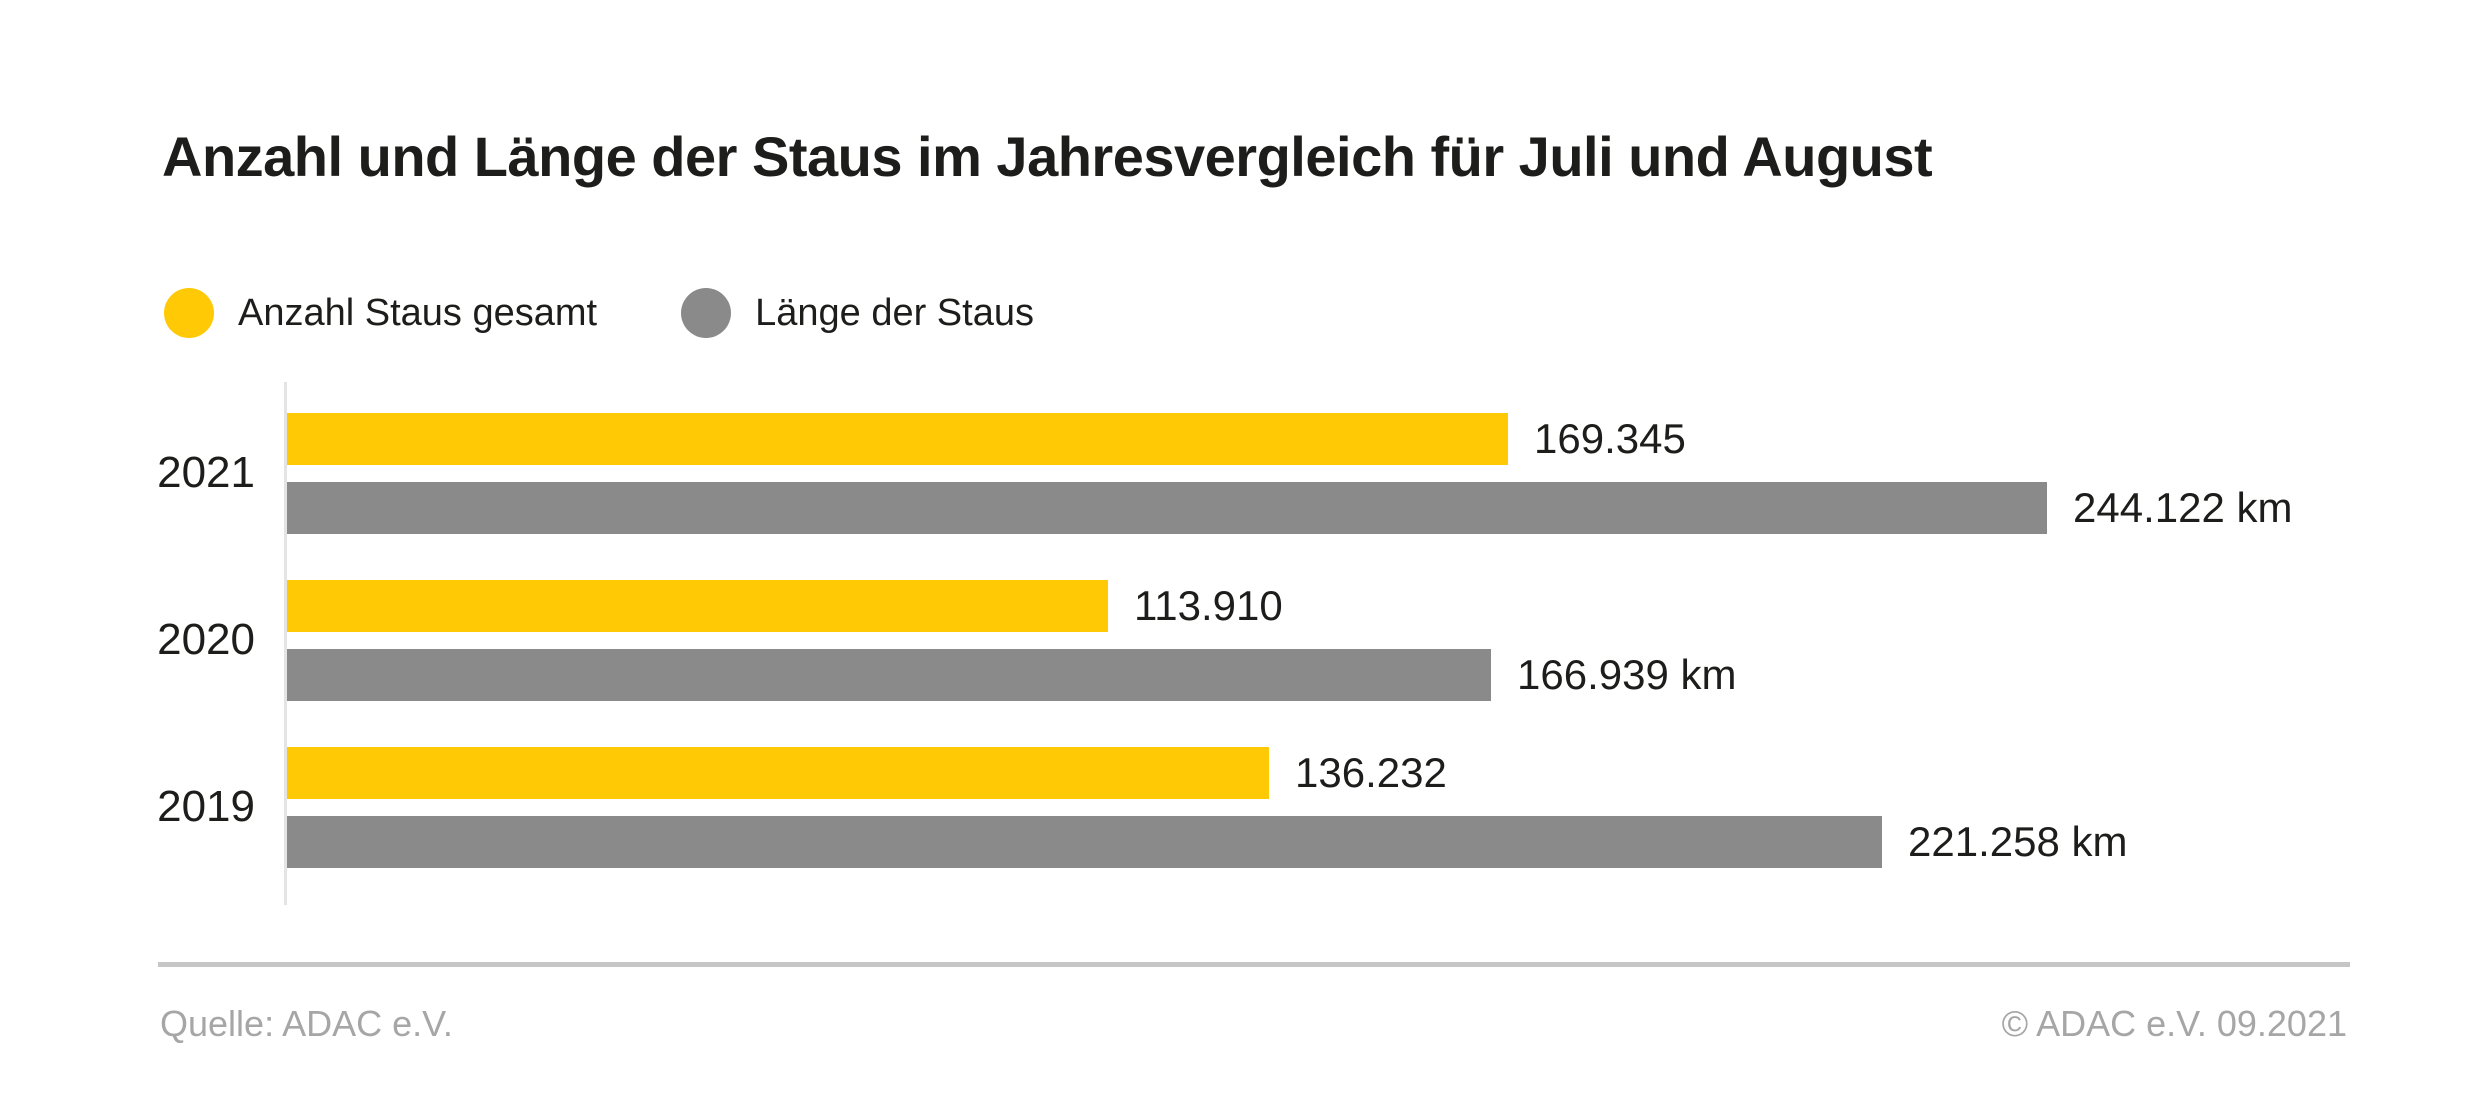 The width and height of the screenshot is (2480, 1115). I want to click on bar-row-l-nge-der-staus-2020: 166.939 km, so click(1011, 675).